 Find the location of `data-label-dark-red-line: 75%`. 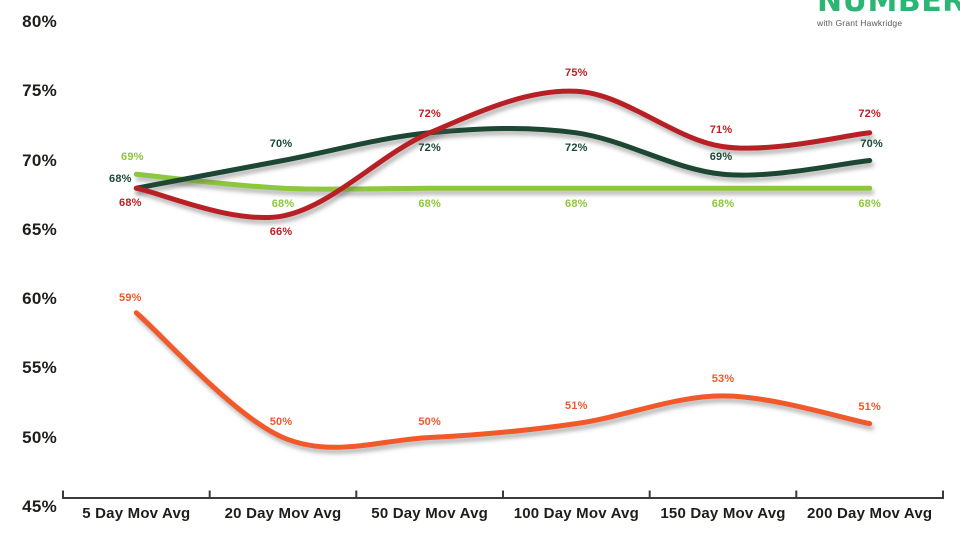

data-label-dark-red-line: 75% is located at coordinates (576, 73).